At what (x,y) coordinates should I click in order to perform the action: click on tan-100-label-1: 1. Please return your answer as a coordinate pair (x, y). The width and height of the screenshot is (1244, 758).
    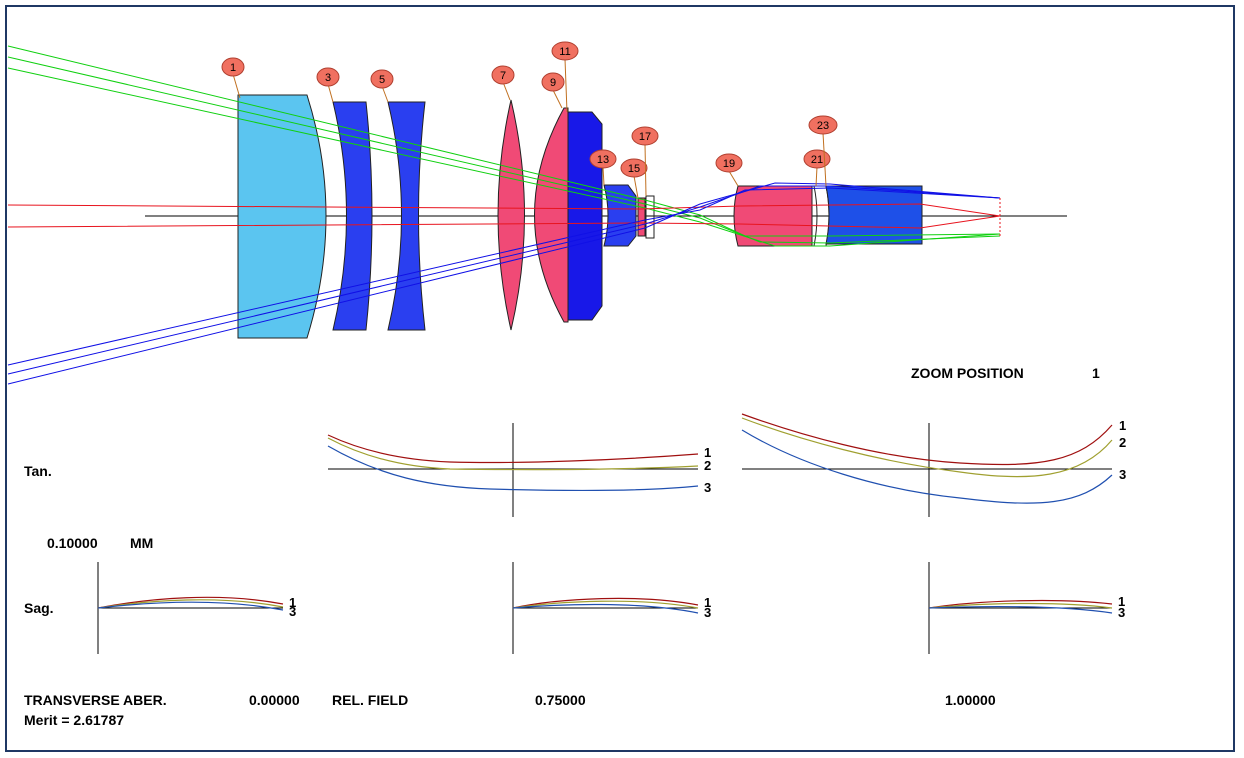
    Looking at the image, I should click on (1122, 425).